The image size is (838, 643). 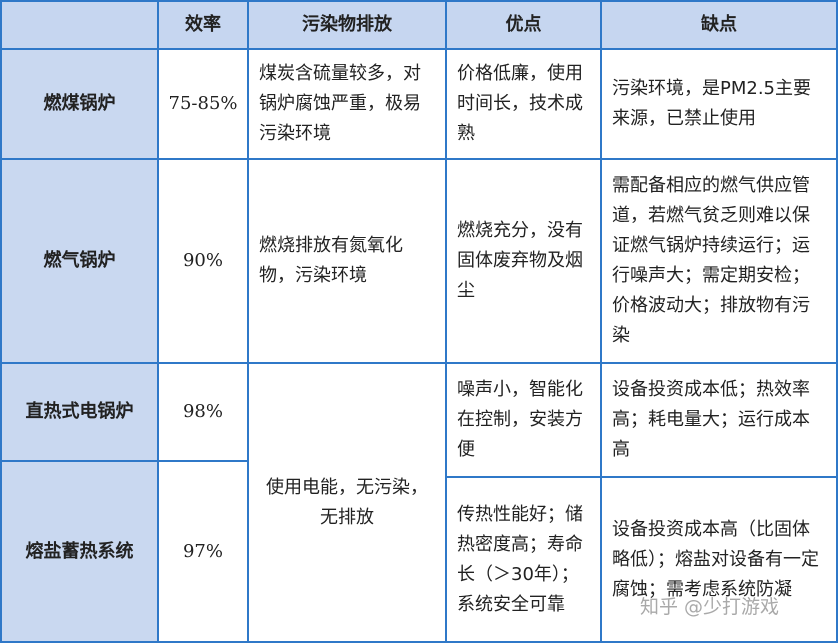 I want to click on row-name: 燃气锅炉, so click(x=79, y=261).